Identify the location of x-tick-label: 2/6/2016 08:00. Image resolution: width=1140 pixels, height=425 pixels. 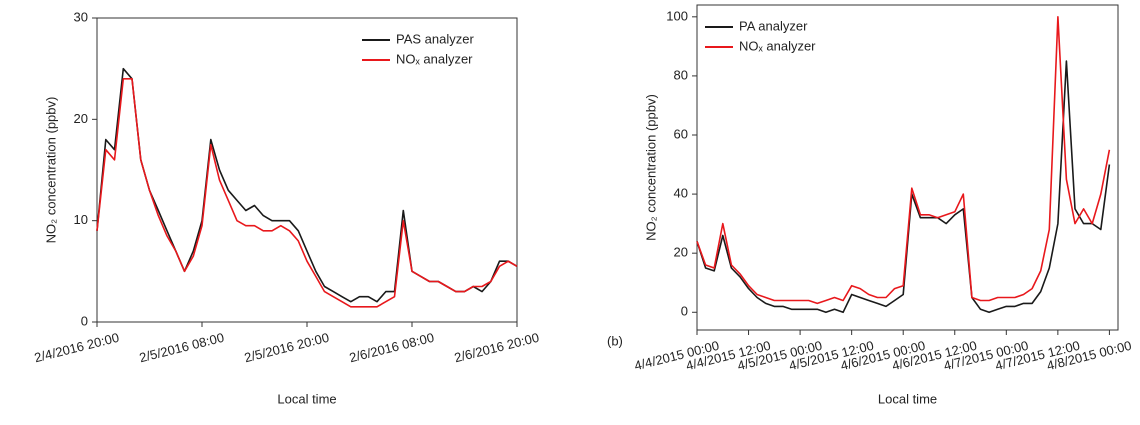
(392, 348).